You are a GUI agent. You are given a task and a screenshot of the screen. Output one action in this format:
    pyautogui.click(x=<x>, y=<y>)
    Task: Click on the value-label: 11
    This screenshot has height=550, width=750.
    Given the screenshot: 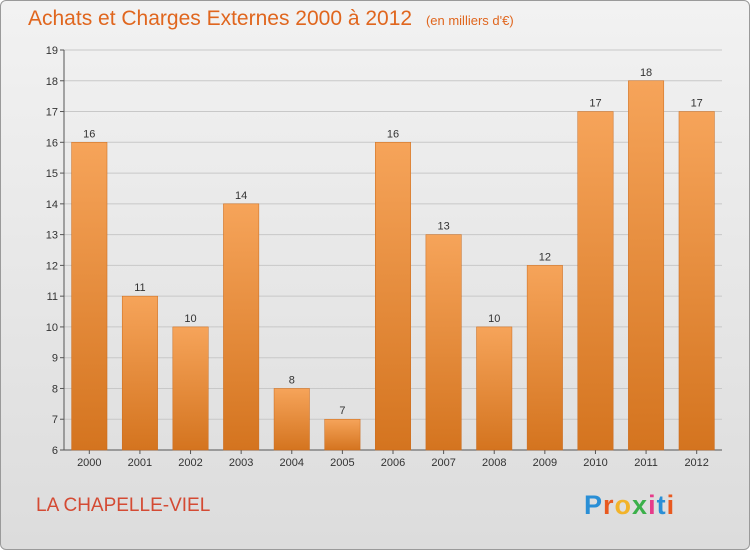 What is the action you would take?
    pyautogui.click(x=139, y=288)
    